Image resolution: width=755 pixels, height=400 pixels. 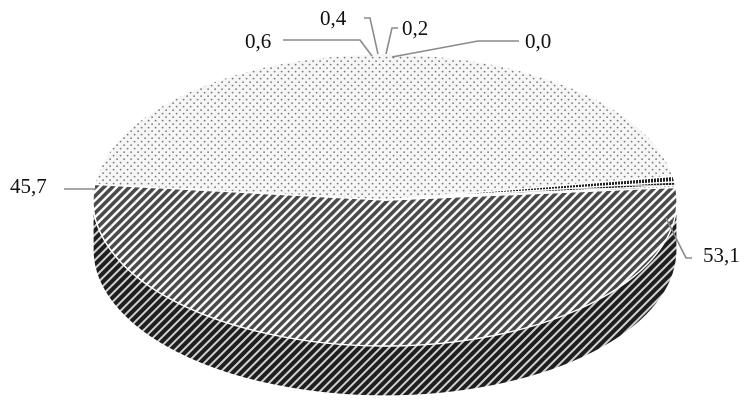 I want to click on data-label-0: 53,1, so click(x=721, y=255).